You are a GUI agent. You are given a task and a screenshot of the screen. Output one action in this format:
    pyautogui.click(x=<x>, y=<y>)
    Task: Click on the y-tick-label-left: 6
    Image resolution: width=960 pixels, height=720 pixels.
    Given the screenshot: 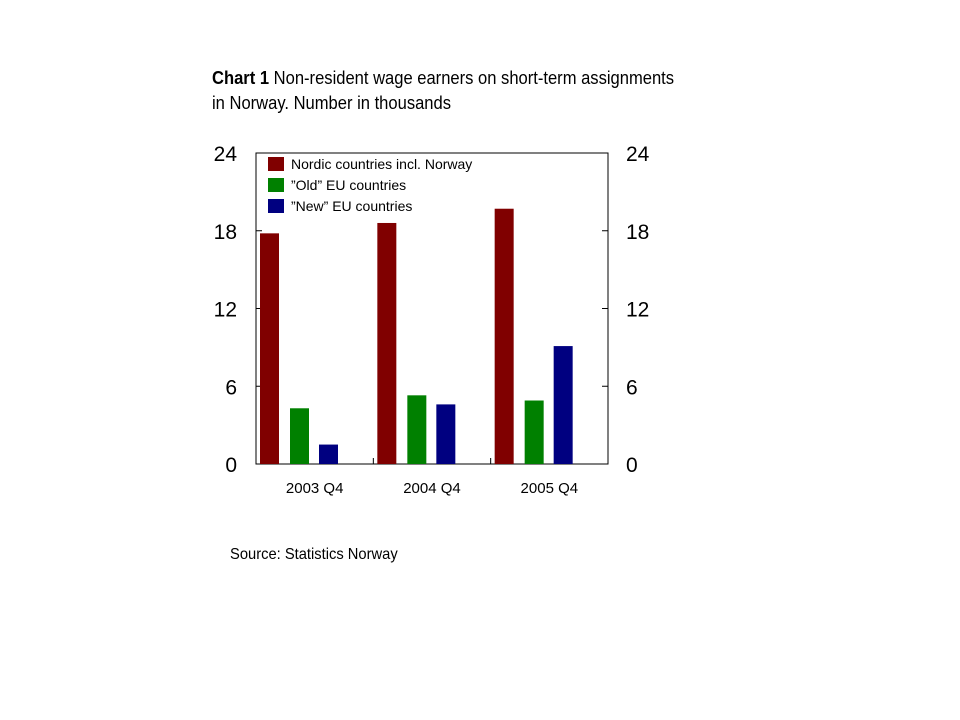 What is the action you would take?
    pyautogui.click(x=231, y=387)
    